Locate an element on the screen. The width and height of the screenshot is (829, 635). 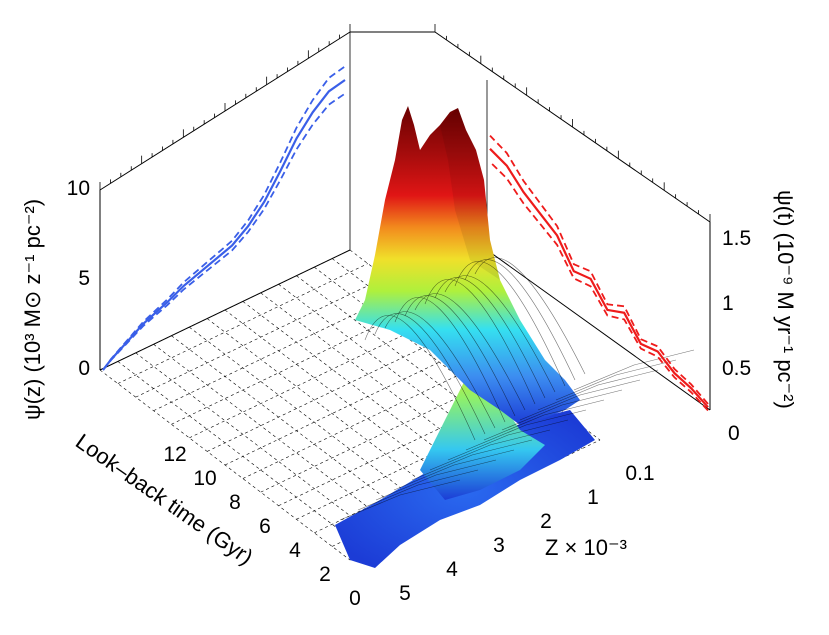
psi-t-lower-bound is located at coordinates (599, 286).